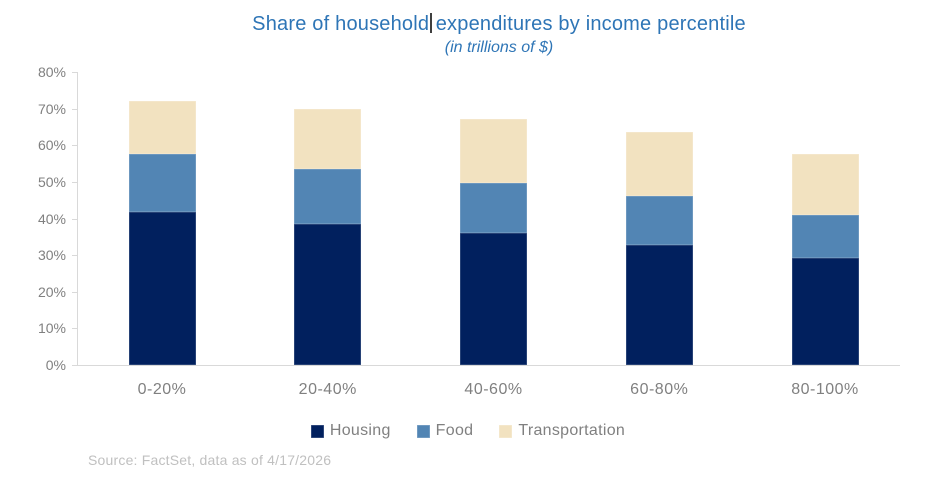 This screenshot has width=936, height=487. Describe the element at coordinates (572, 430) in the screenshot. I see `legend-label: Transportation` at that location.